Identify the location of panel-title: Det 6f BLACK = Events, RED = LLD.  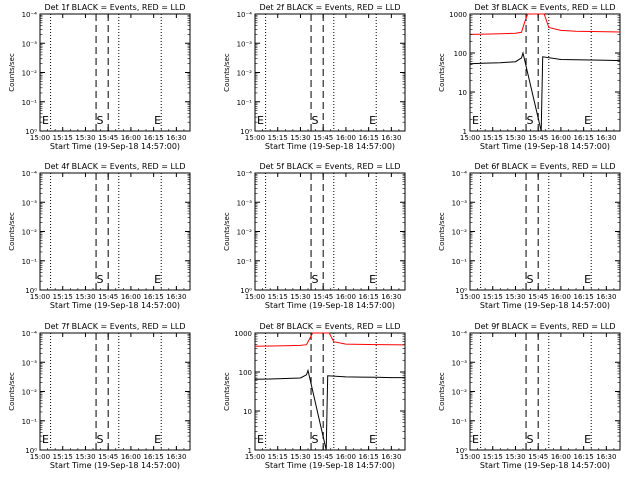
(544, 166).